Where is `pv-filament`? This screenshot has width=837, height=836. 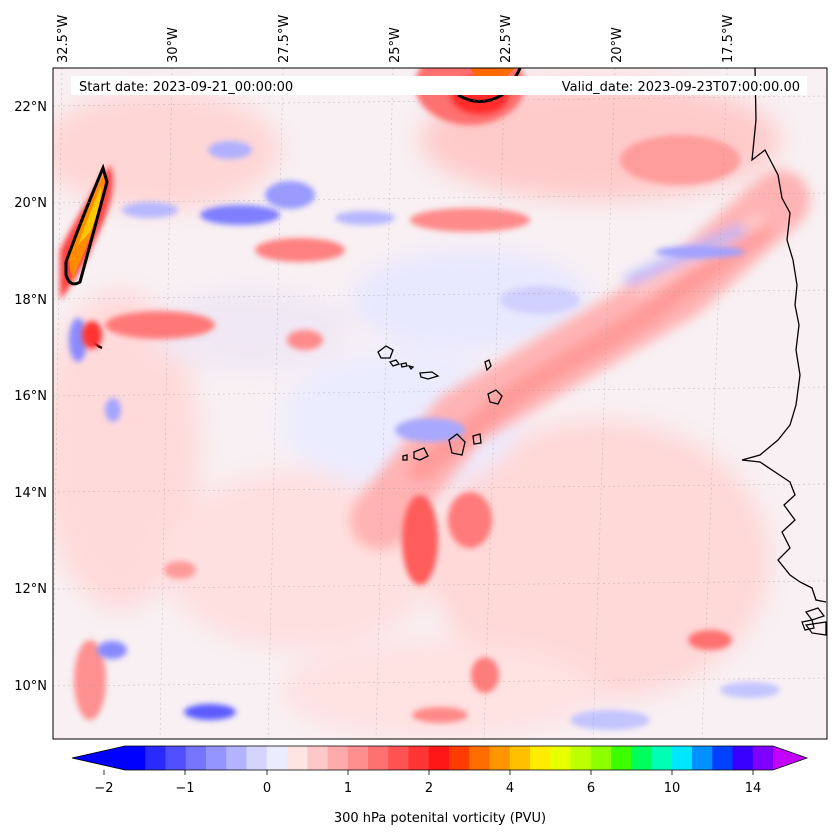 pv-filament is located at coordinates (86, 256).